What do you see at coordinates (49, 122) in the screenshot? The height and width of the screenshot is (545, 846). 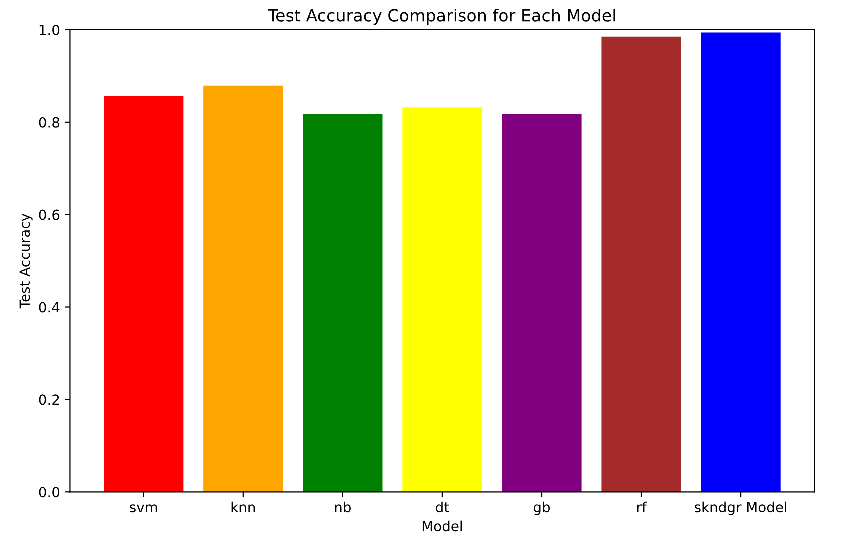 I see `y-tick-label: 0.8` at bounding box center [49, 122].